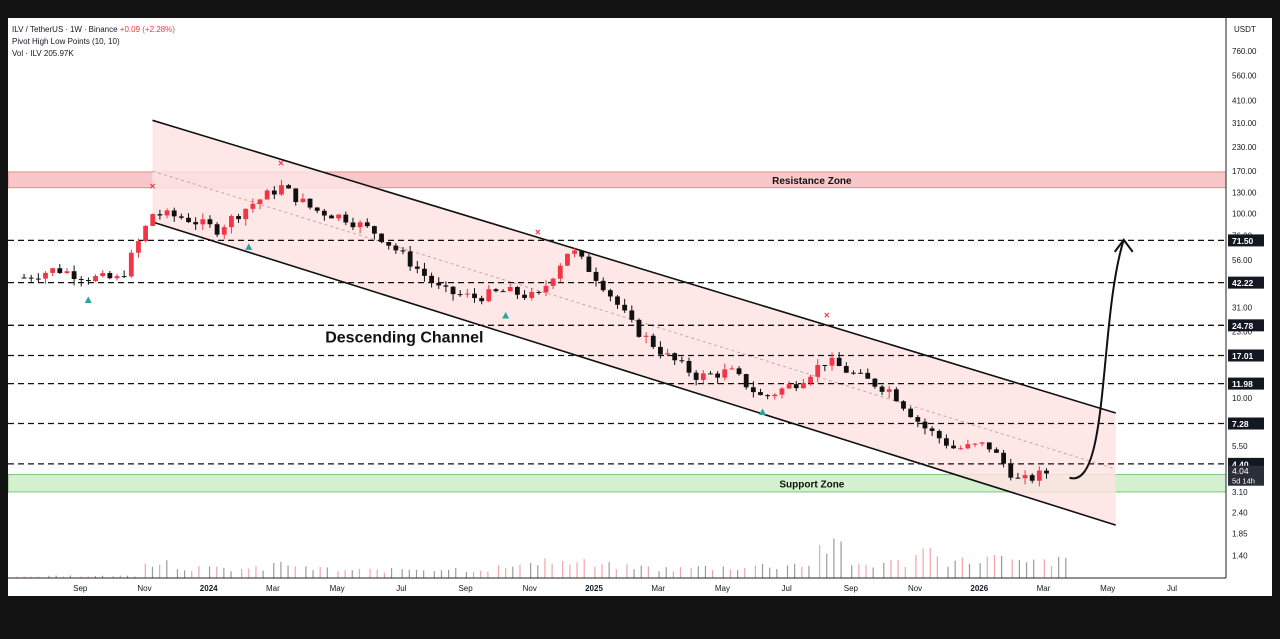 The image size is (1280, 639). Describe the element at coordinates (1240, 464) in the screenshot. I see `level-tag-label: 4.40` at that location.